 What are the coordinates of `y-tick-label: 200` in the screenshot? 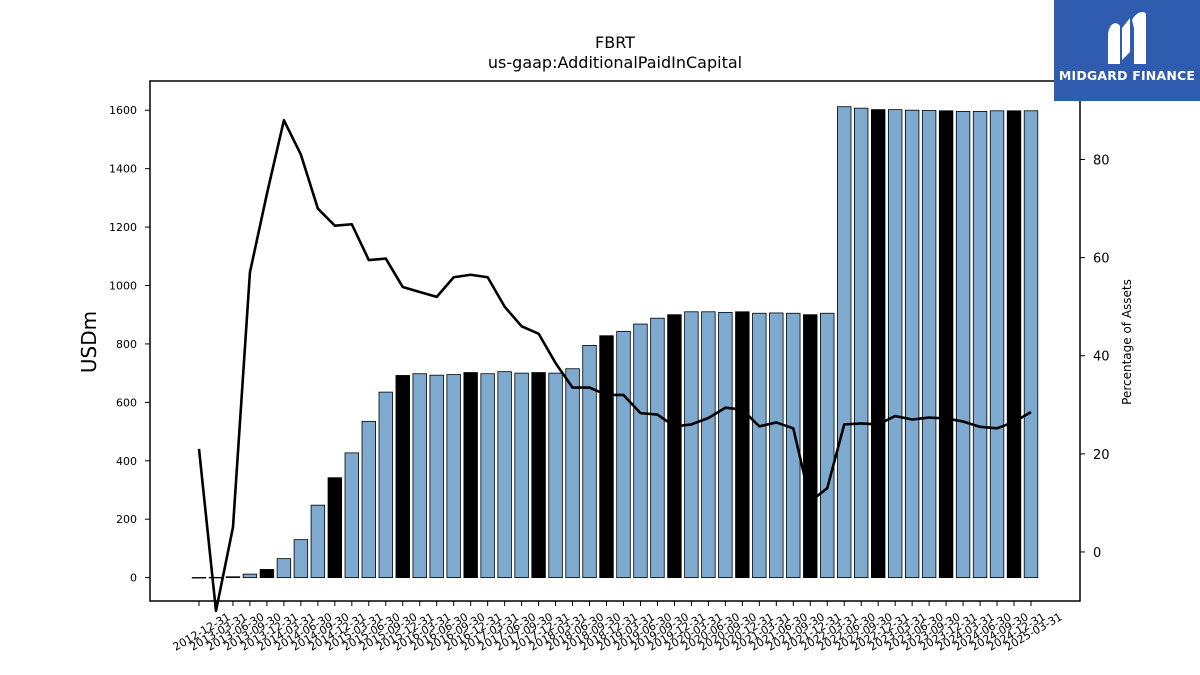 It's located at (126, 519).